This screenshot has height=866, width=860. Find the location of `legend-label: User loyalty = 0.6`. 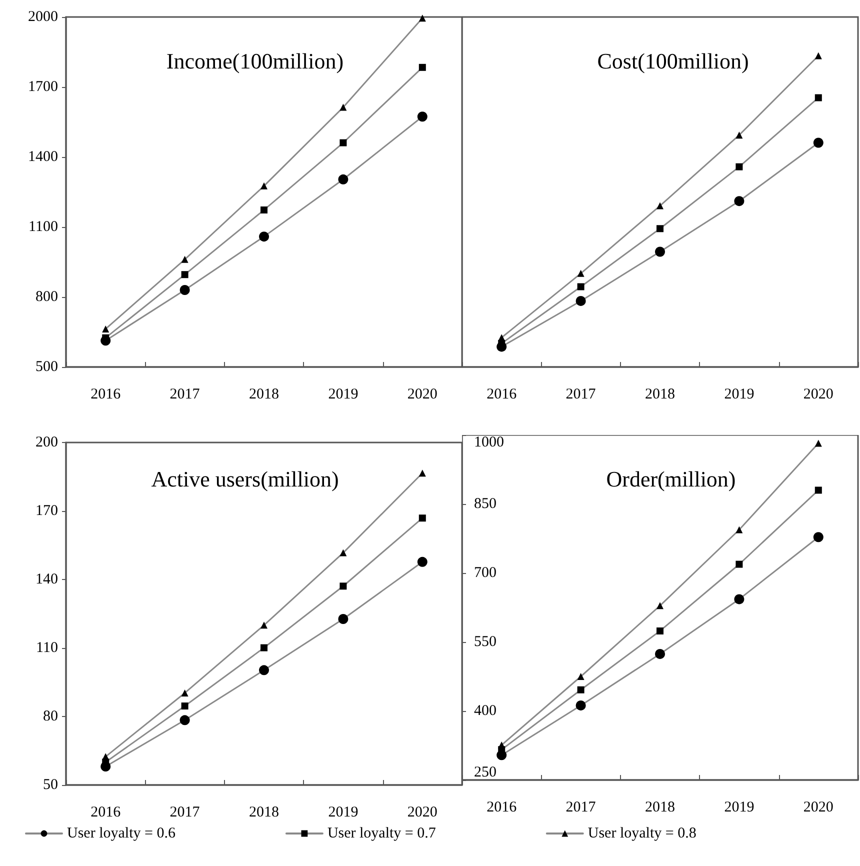

legend-label: User loyalty = 0.6 is located at coordinates (121, 834).